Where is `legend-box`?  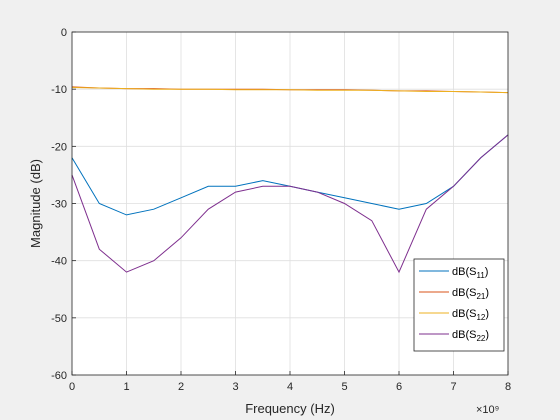
legend-box is located at coordinates (459, 305).